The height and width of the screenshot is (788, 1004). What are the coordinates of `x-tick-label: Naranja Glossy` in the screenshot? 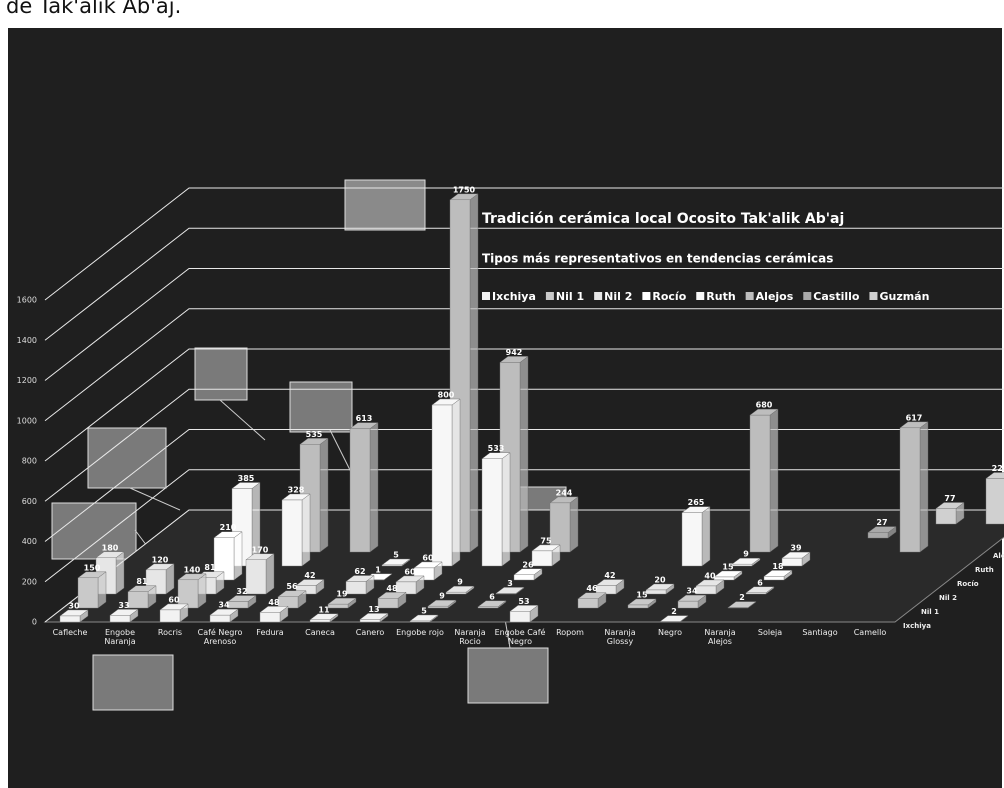 It's located at (620, 637).